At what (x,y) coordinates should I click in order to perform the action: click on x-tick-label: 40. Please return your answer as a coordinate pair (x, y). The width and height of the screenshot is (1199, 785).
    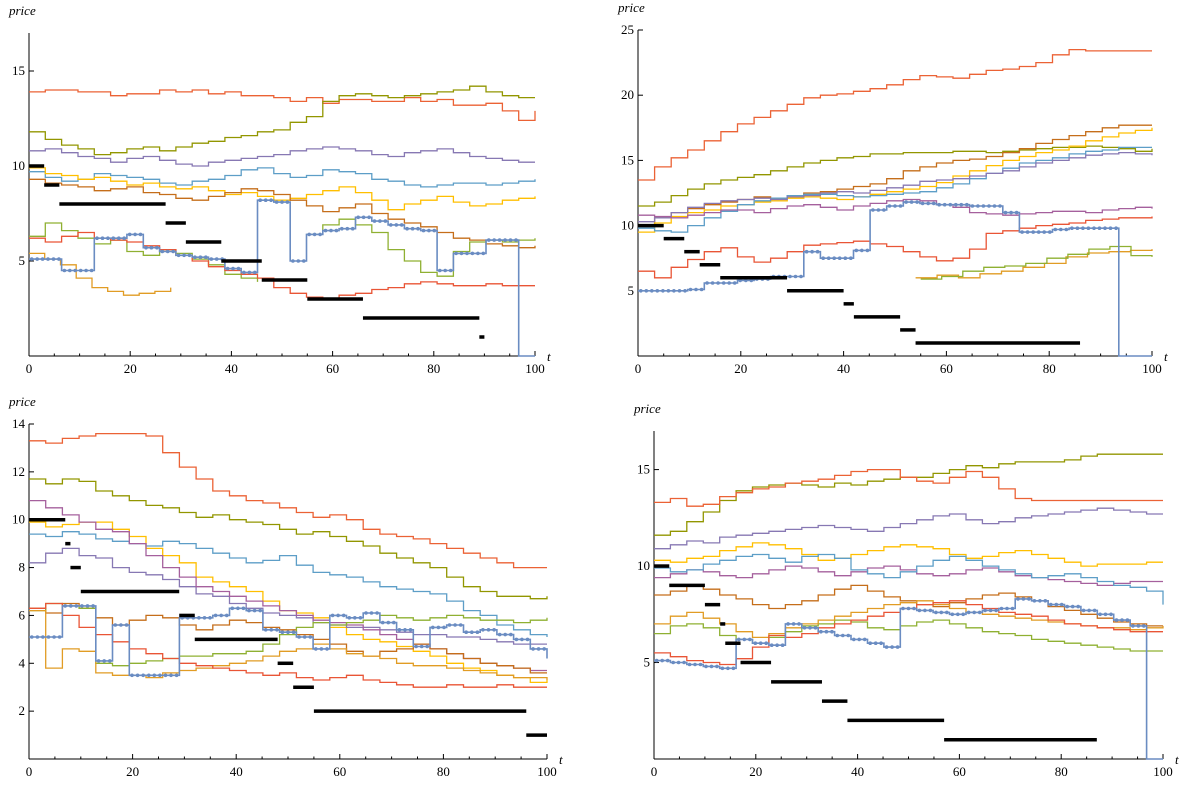
    Looking at the image, I should click on (857, 771).